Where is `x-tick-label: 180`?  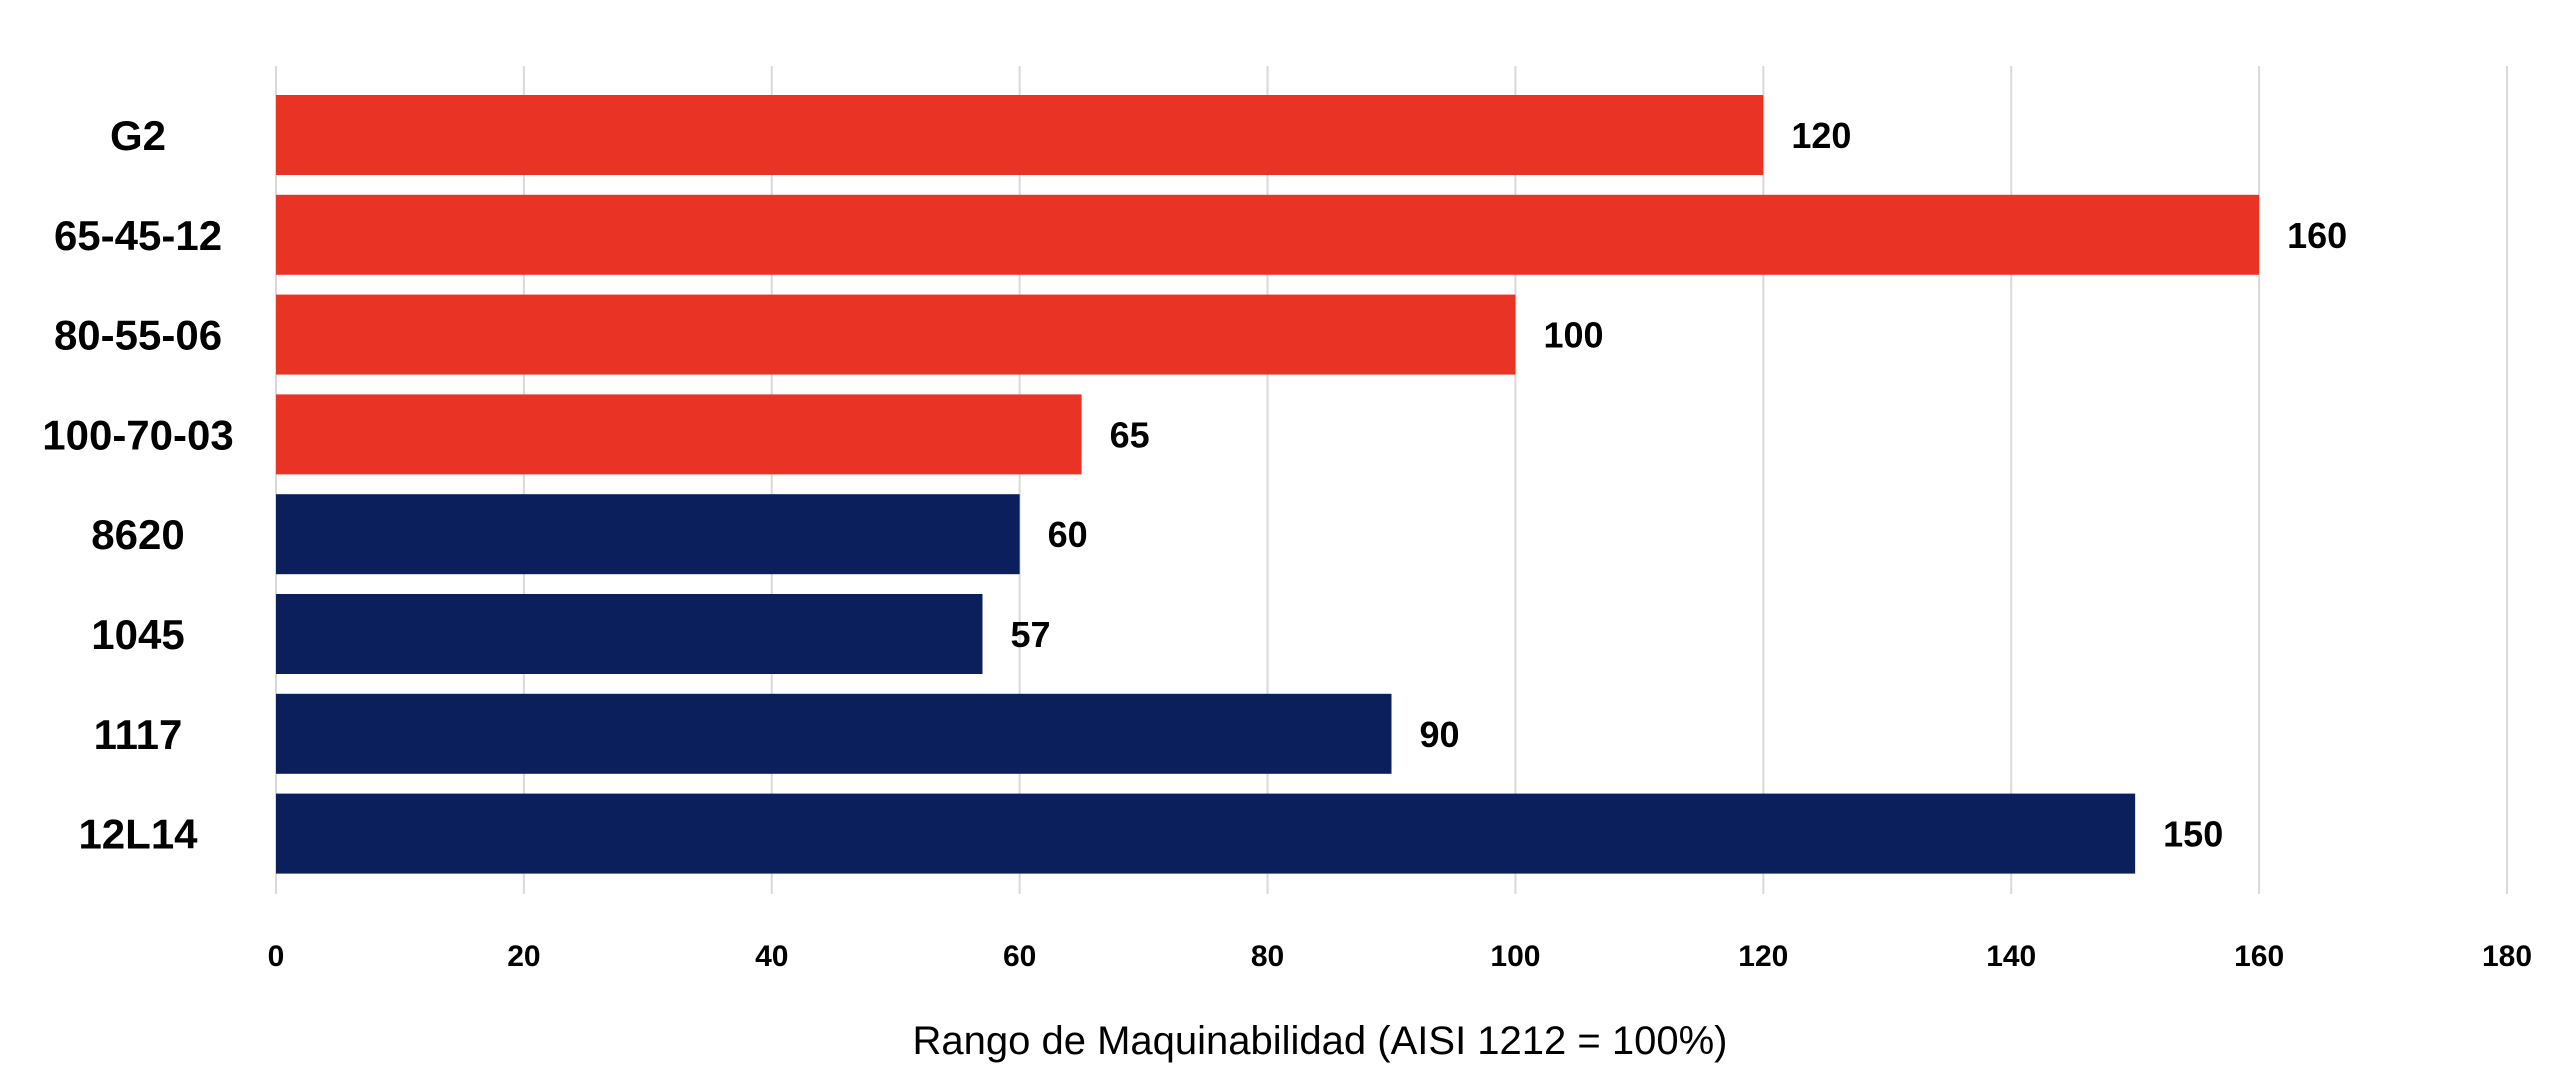
x-tick-label: 180 is located at coordinates (2507, 956).